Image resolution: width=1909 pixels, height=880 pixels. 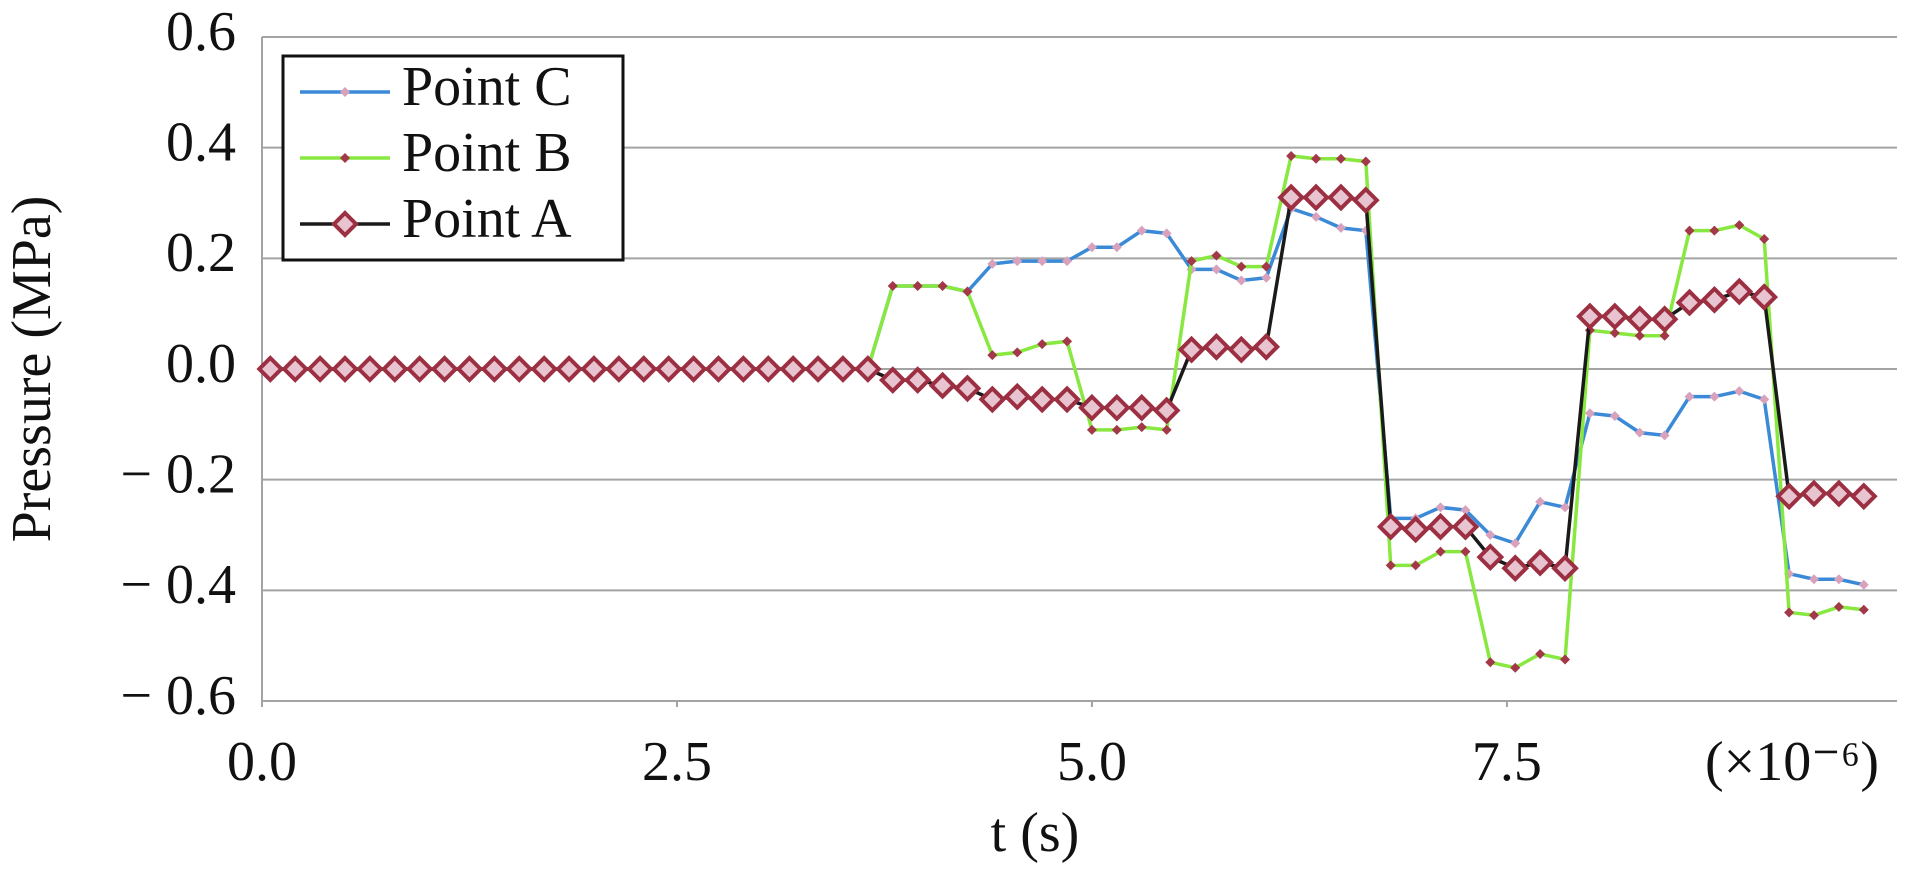 What do you see at coordinates (262, 762) in the screenshot?
I see `x-tick-label: 0.0` at bounding box center [262, 762].